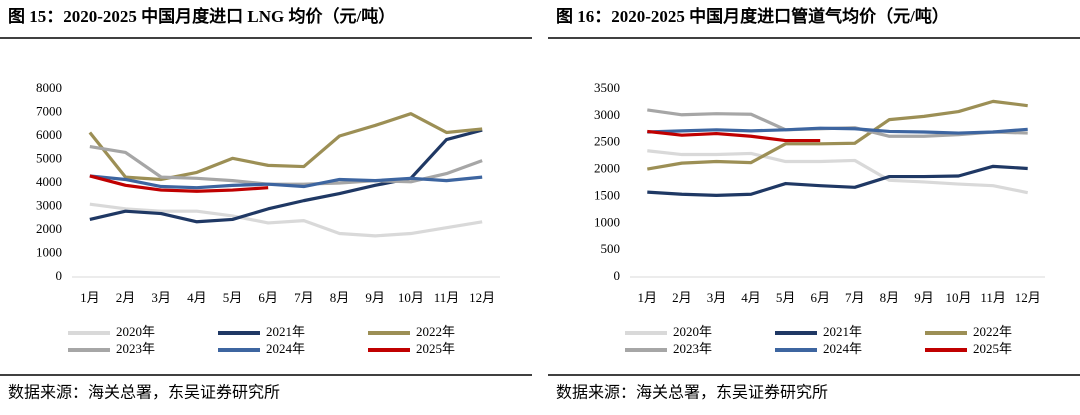 This screenshot has width=1080, height=415. Describe the element at coordinates (49, 110) in the screenshot. I see `y-tick-label: 7000` at that location.